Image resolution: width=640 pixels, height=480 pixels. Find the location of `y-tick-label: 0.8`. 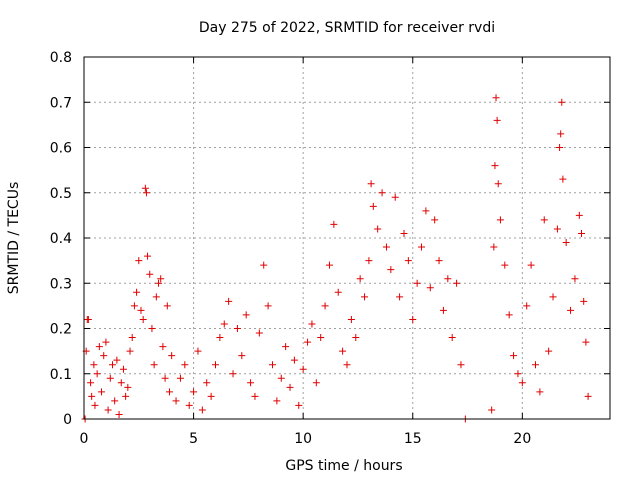

y-tick-label: 0.8 is located at coordinates (61, 58).